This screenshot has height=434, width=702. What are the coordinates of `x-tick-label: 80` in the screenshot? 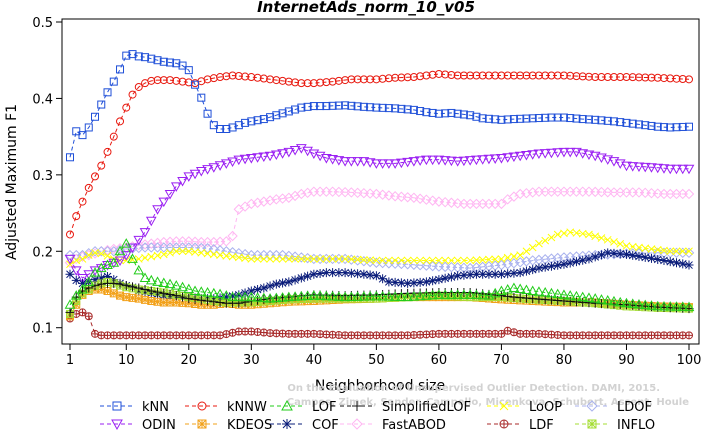 It's located at (564, 360).